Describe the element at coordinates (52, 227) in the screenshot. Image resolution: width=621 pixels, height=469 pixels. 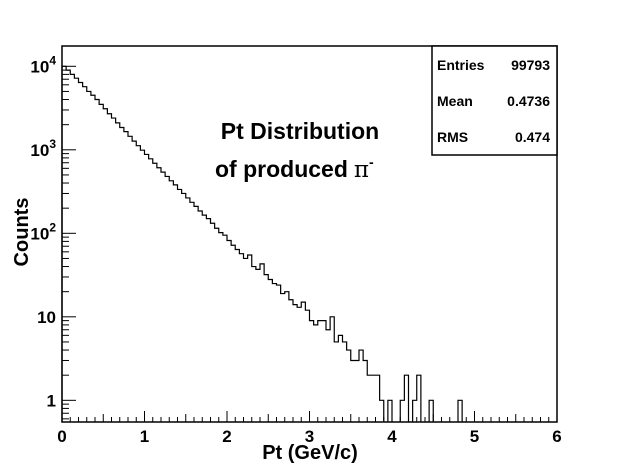
I see `y-tick-exponent: 2` at that location.